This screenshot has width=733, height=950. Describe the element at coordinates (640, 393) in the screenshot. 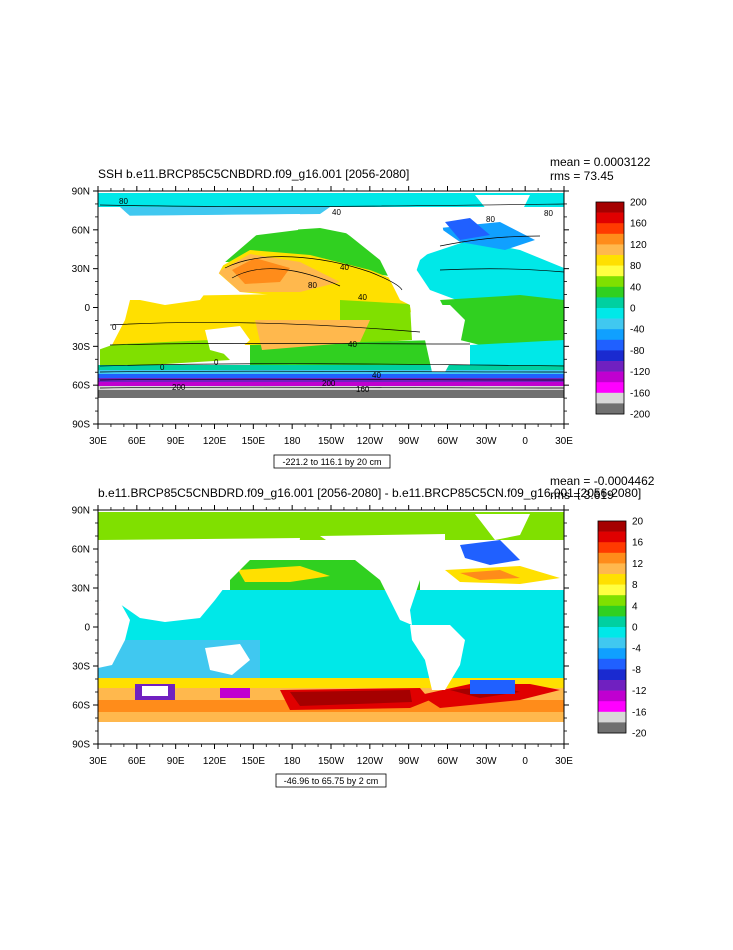

I see `colorbar-label: -160` at that location.